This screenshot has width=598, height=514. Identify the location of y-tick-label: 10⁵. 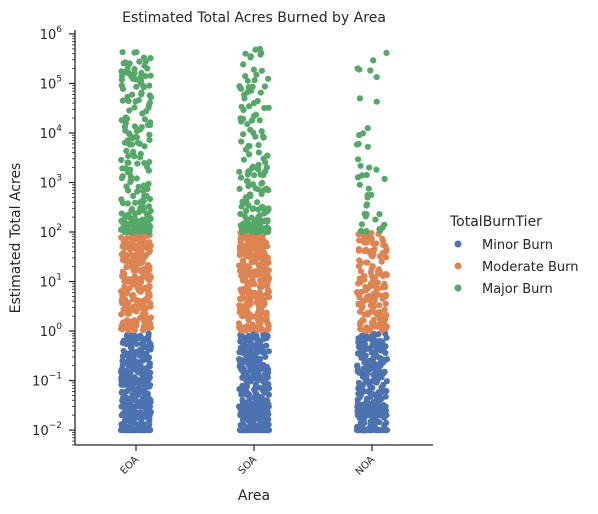
(51, 83).